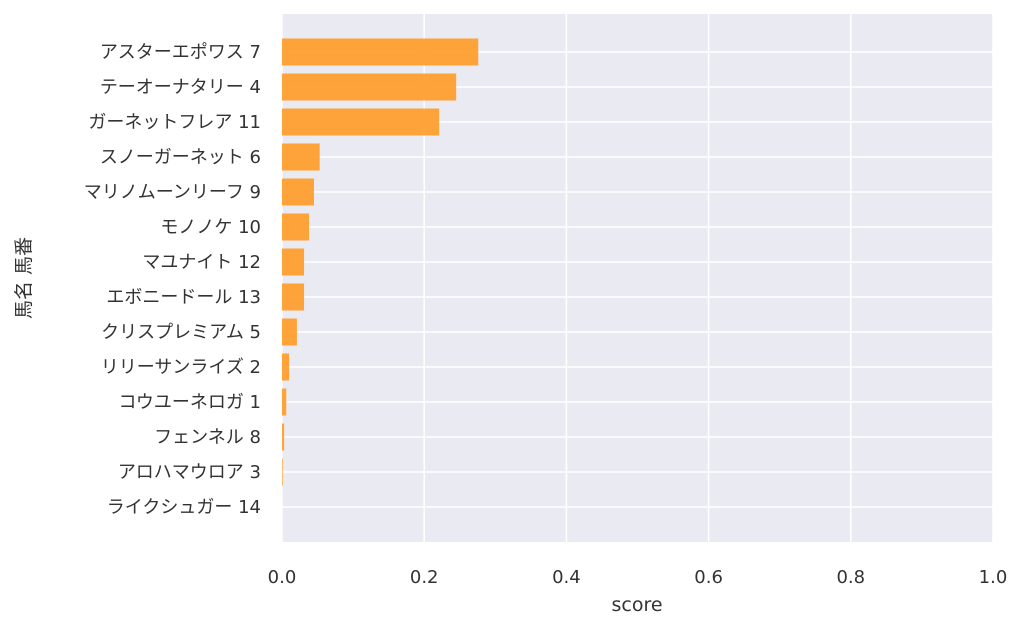 This screenshot has width=1024, height=629. Describe the element at coordinates (181, 367) in the screenshot. I see `y-tick-label: リリーサンライズ 2` at that location.